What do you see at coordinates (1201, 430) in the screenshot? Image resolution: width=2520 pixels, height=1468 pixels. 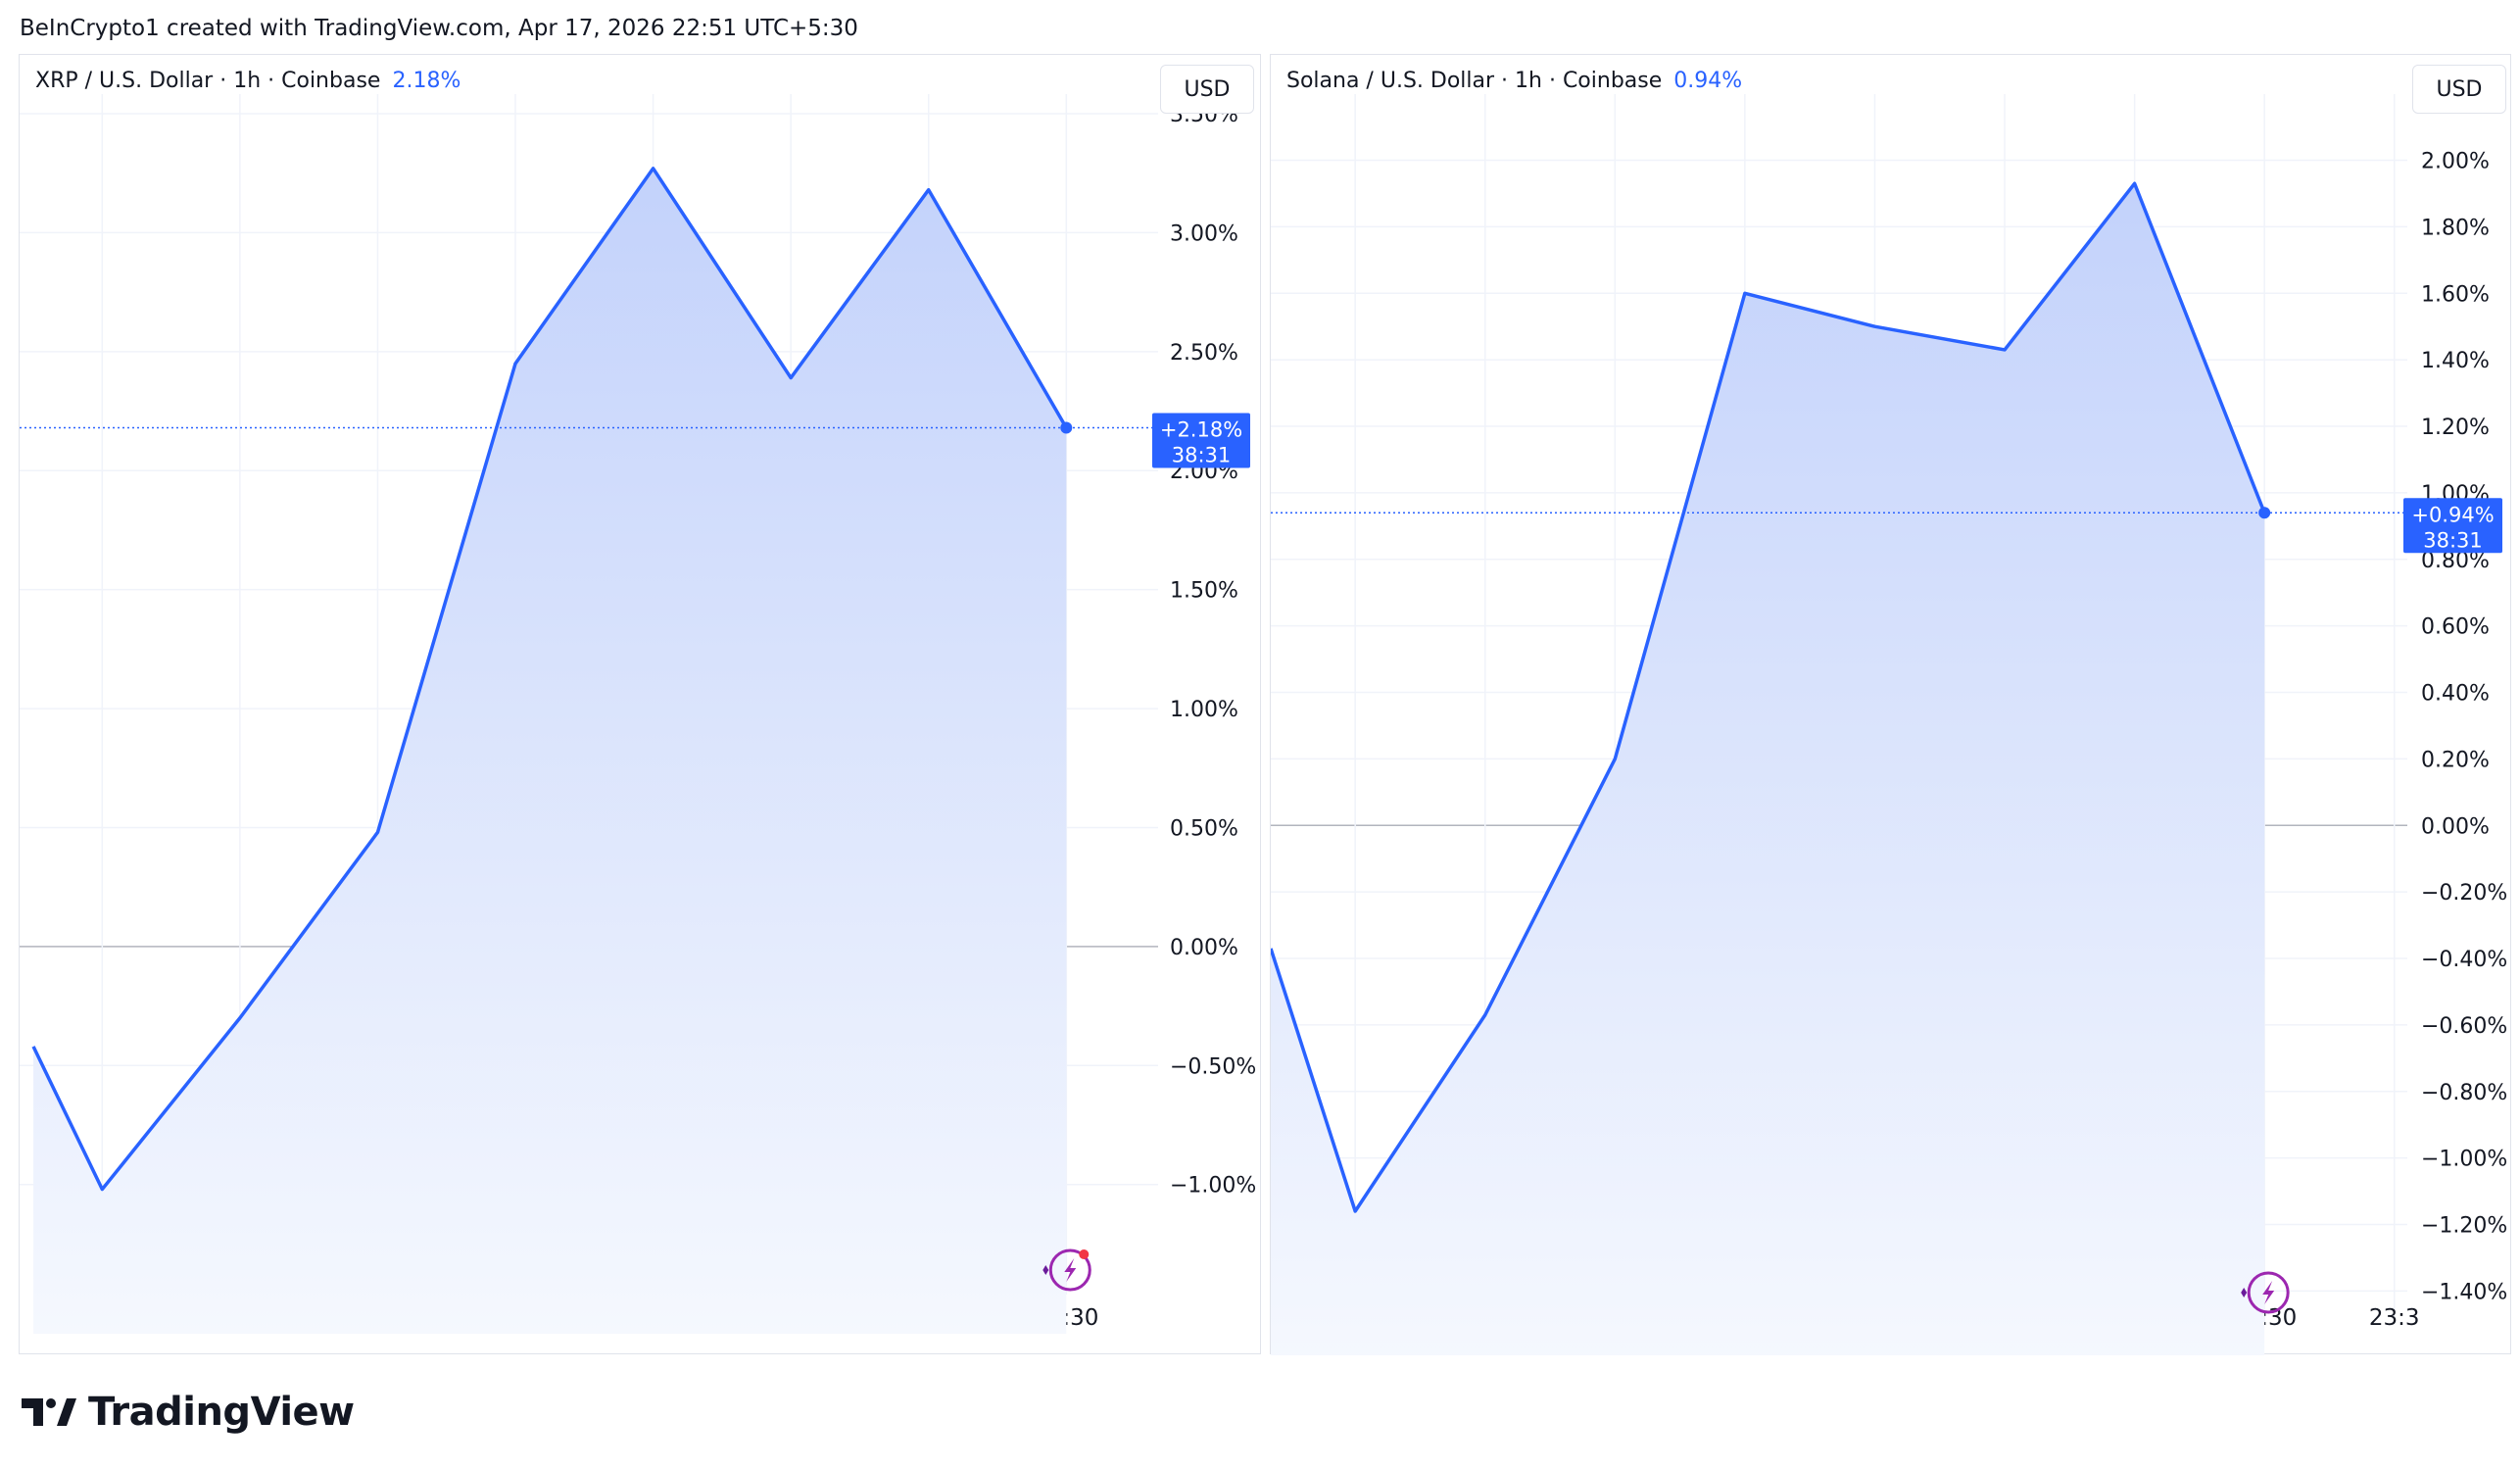 I see `xrp-last-value-label: +2.18%` at bounding box center [1201, 430].